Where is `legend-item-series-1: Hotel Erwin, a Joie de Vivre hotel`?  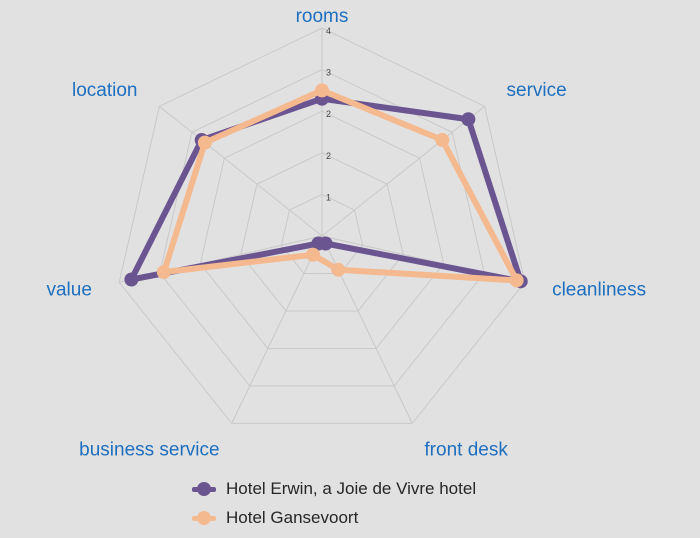 legend-item-series-1: Hotel Erwin, a Joie de Vivre hotel is located at coordinates (334, 488).